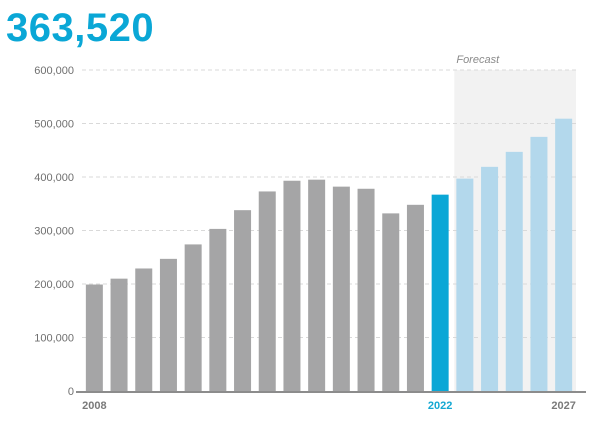  What do you see at coordinates (193, 317) in the screenshot?
I see `bar-2012` at bounding box center [193, 317].